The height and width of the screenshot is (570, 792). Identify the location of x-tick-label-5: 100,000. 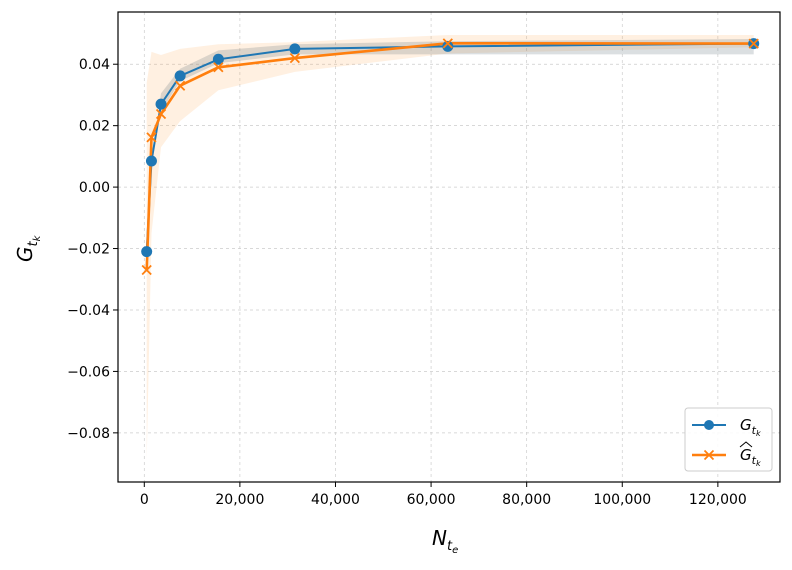
(622, 500).